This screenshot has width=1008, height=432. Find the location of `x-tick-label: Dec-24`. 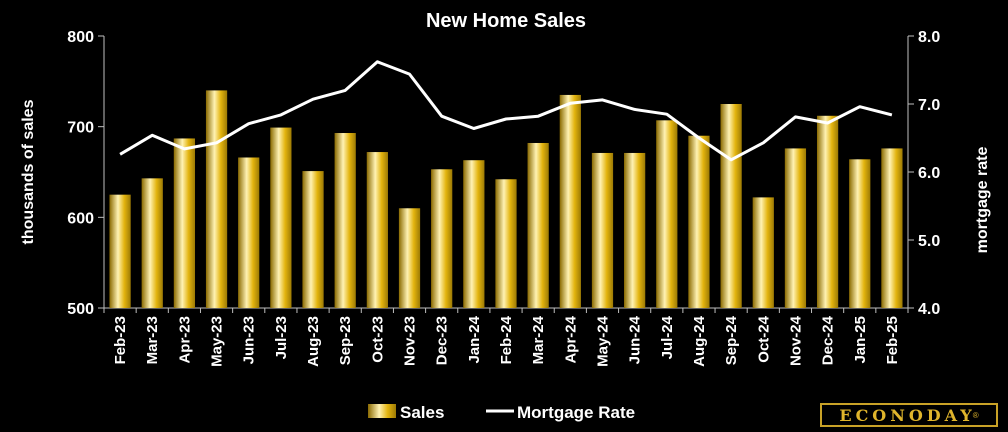

x-tick-label: Dec-24 is located at coordinates (828, 340).